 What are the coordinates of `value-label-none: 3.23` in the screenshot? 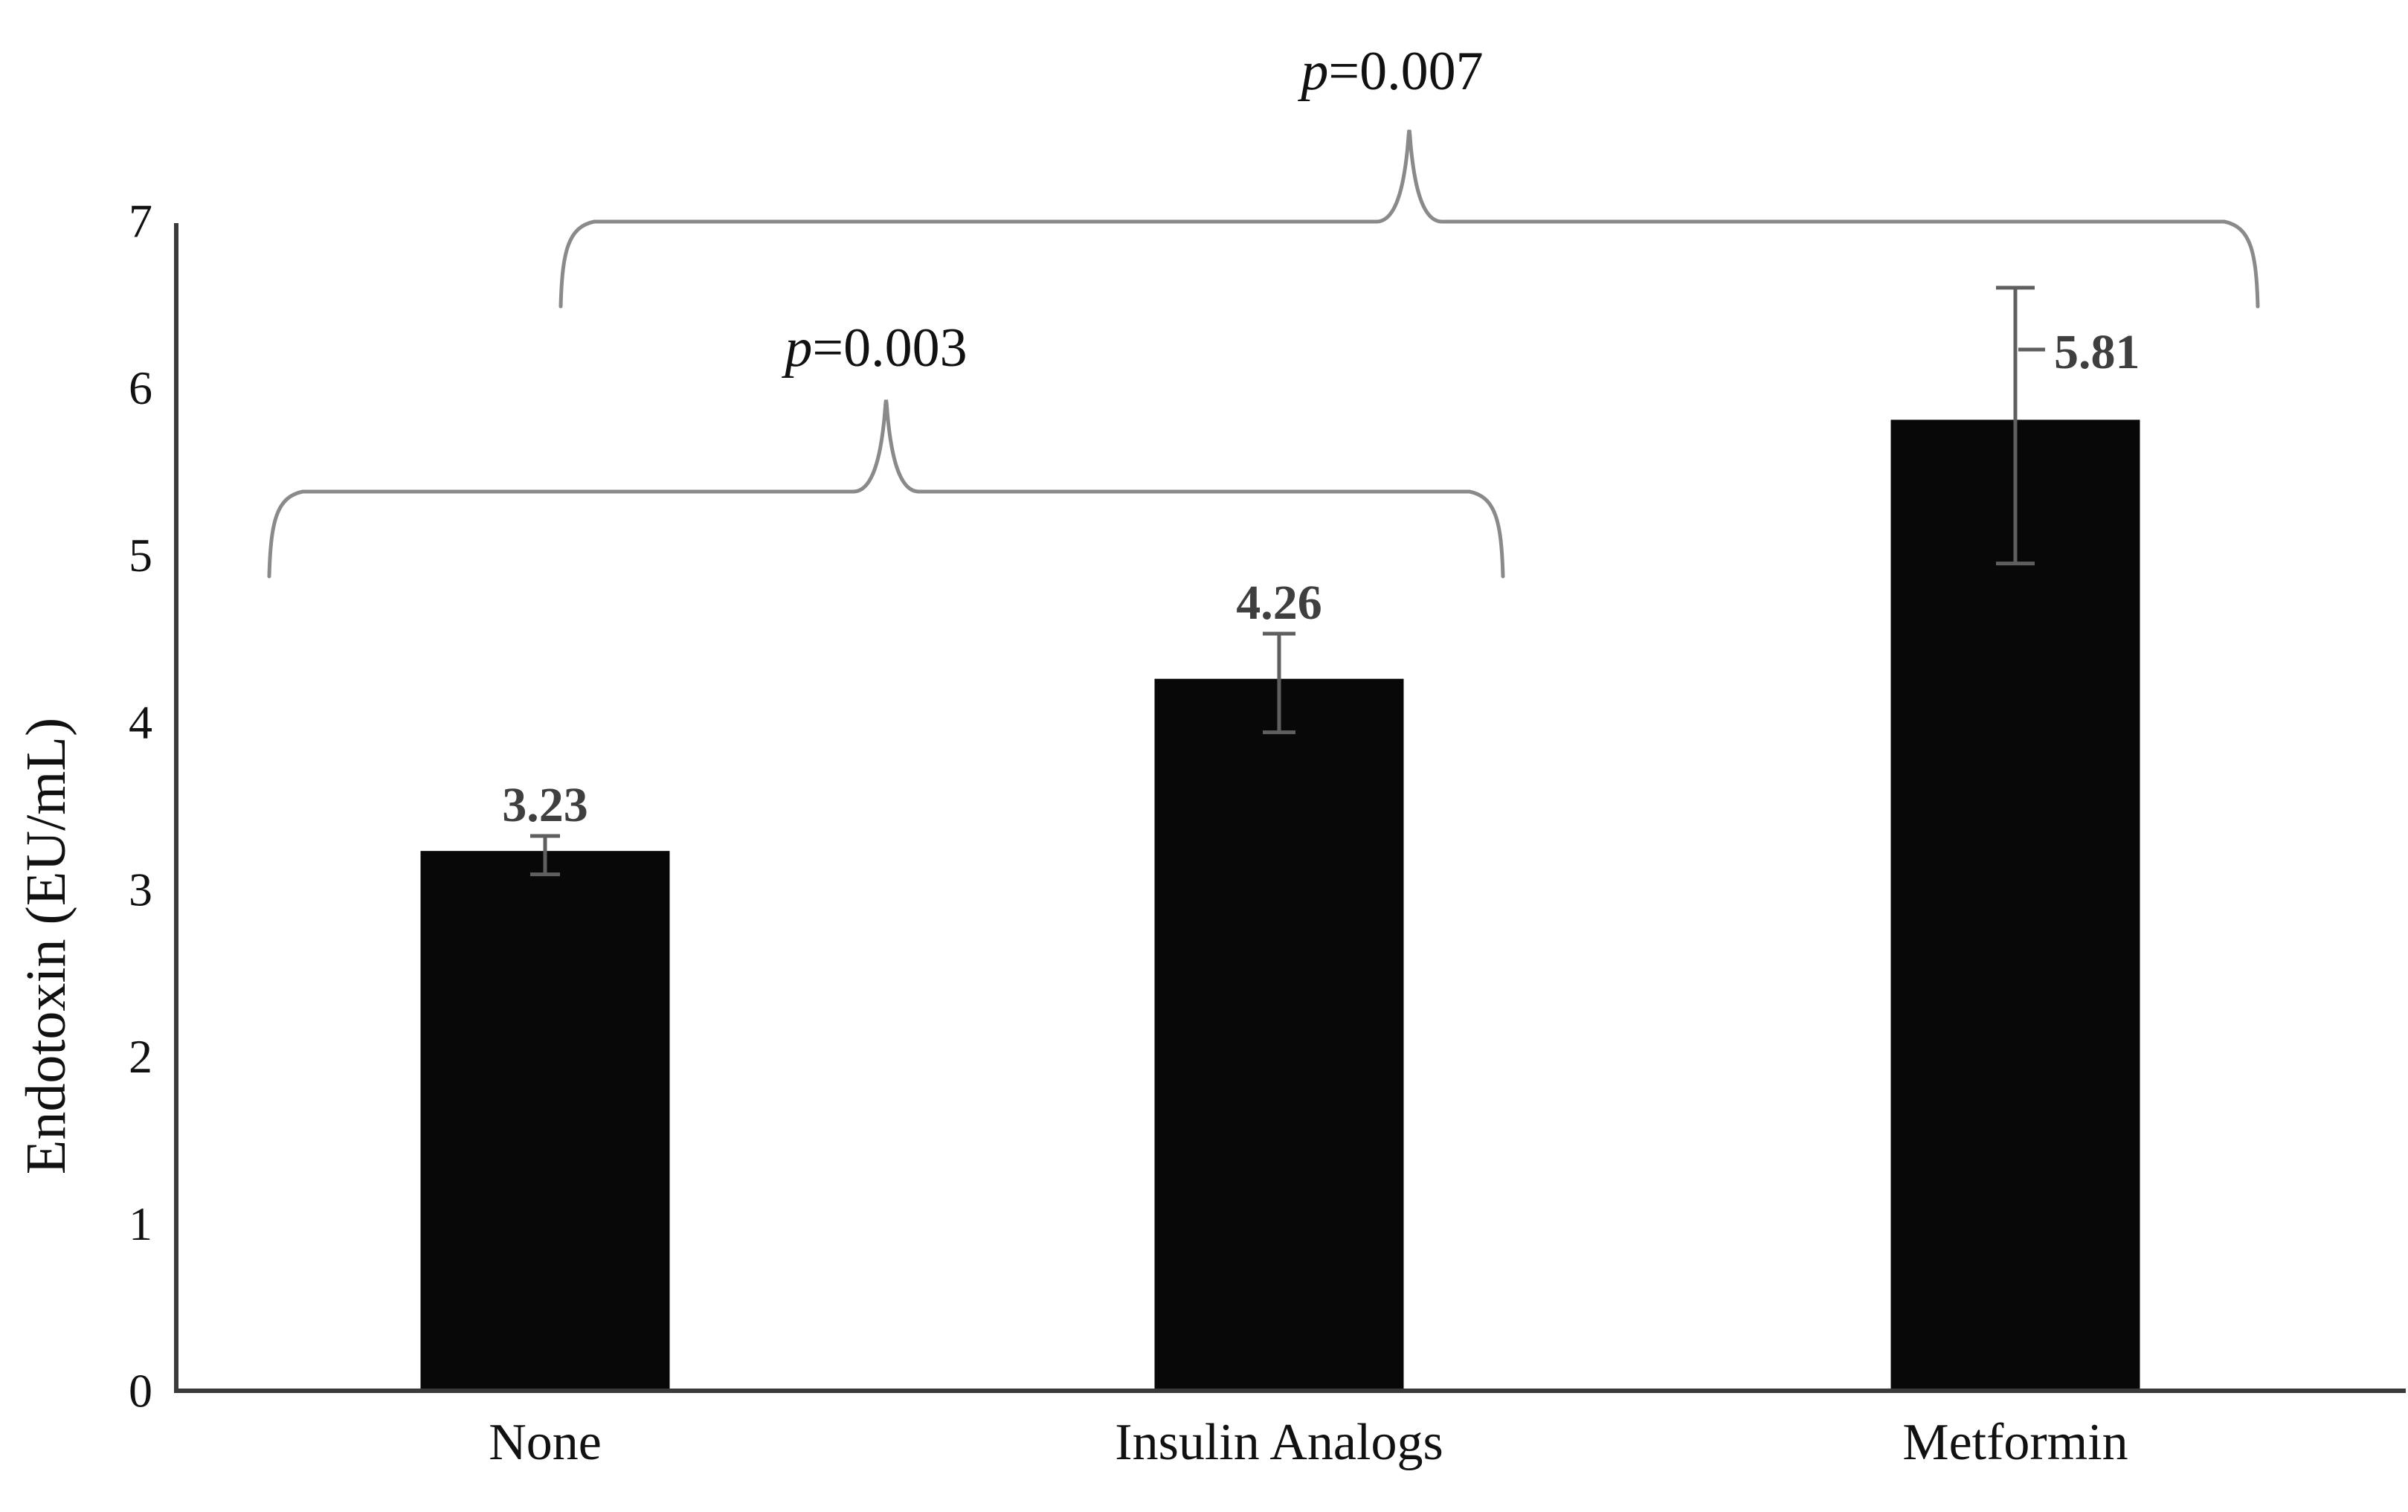 It's located at (545, 805).